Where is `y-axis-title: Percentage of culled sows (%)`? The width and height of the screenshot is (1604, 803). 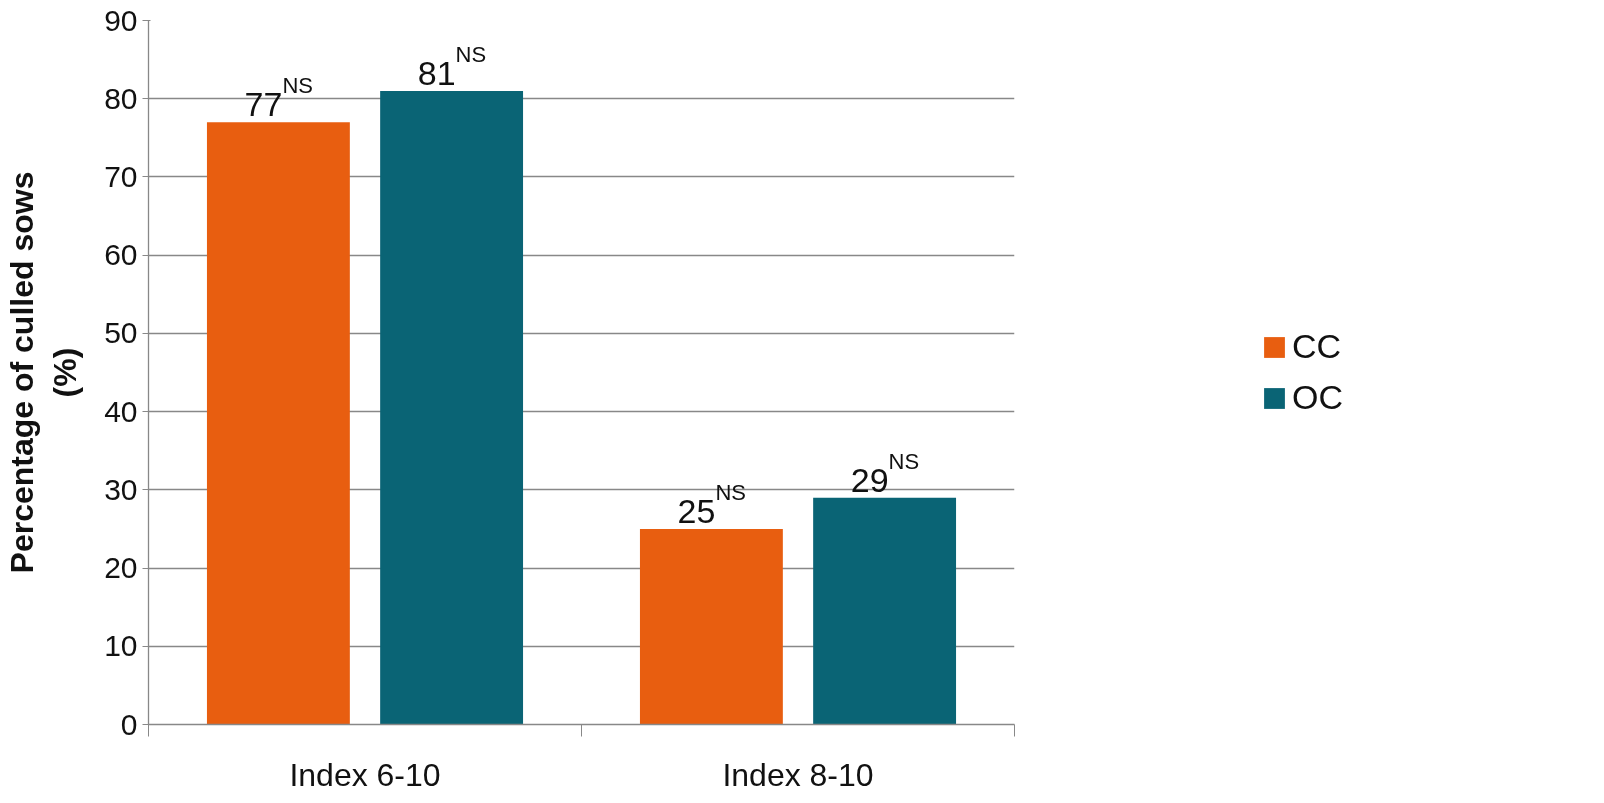
y-axis-title: Percentage of culled sows (%) is located at coordinates (43, 372).